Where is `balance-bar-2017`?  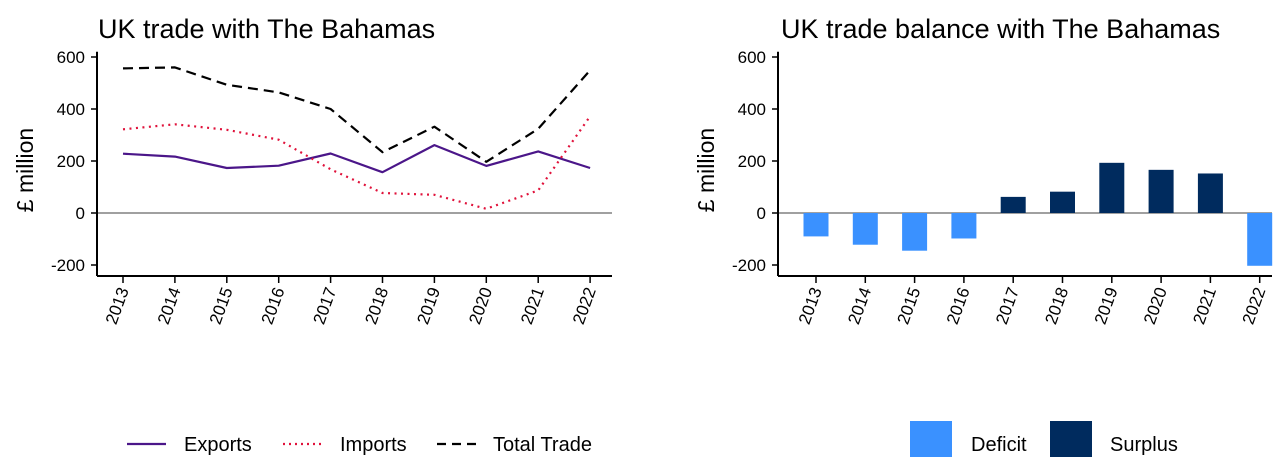
balance-bar-2017 is located at coordinates (1013, 204).